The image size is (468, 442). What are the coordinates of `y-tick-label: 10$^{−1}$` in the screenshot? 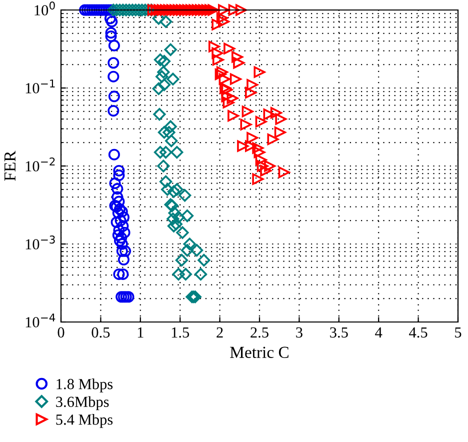 It's located at (40, 87).